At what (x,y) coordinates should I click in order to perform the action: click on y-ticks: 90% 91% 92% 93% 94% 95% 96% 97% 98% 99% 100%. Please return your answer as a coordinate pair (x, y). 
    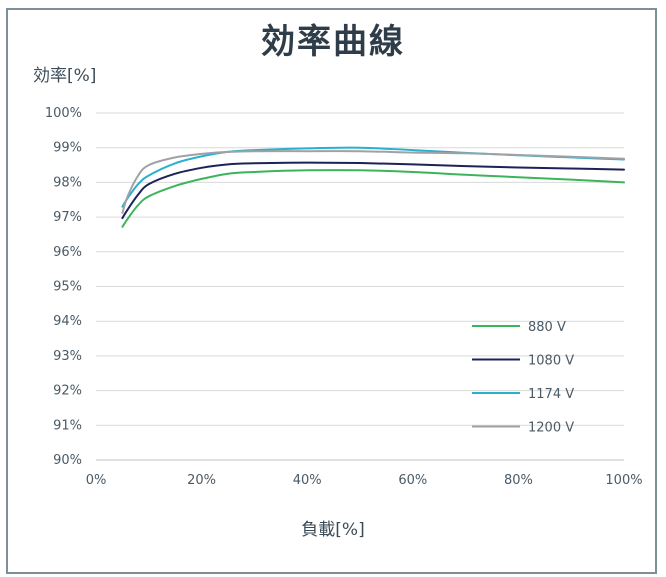
    Looking at the image, I should click on (63, 287).